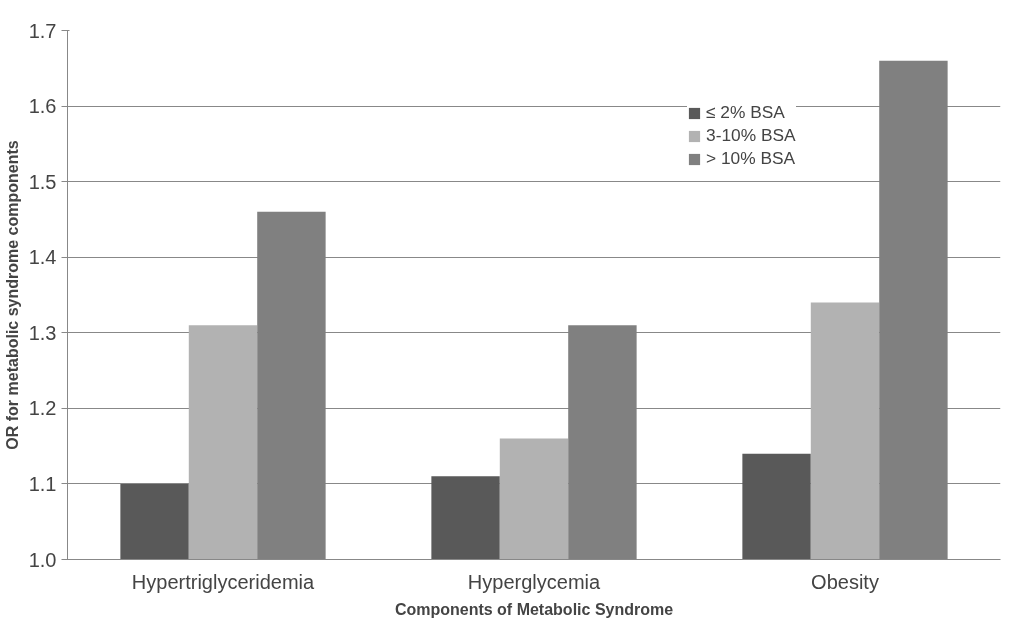 The width and height of the screenshot is (1026, 629). I want to click on x-tick-label: Obesity, so click(845, 581).